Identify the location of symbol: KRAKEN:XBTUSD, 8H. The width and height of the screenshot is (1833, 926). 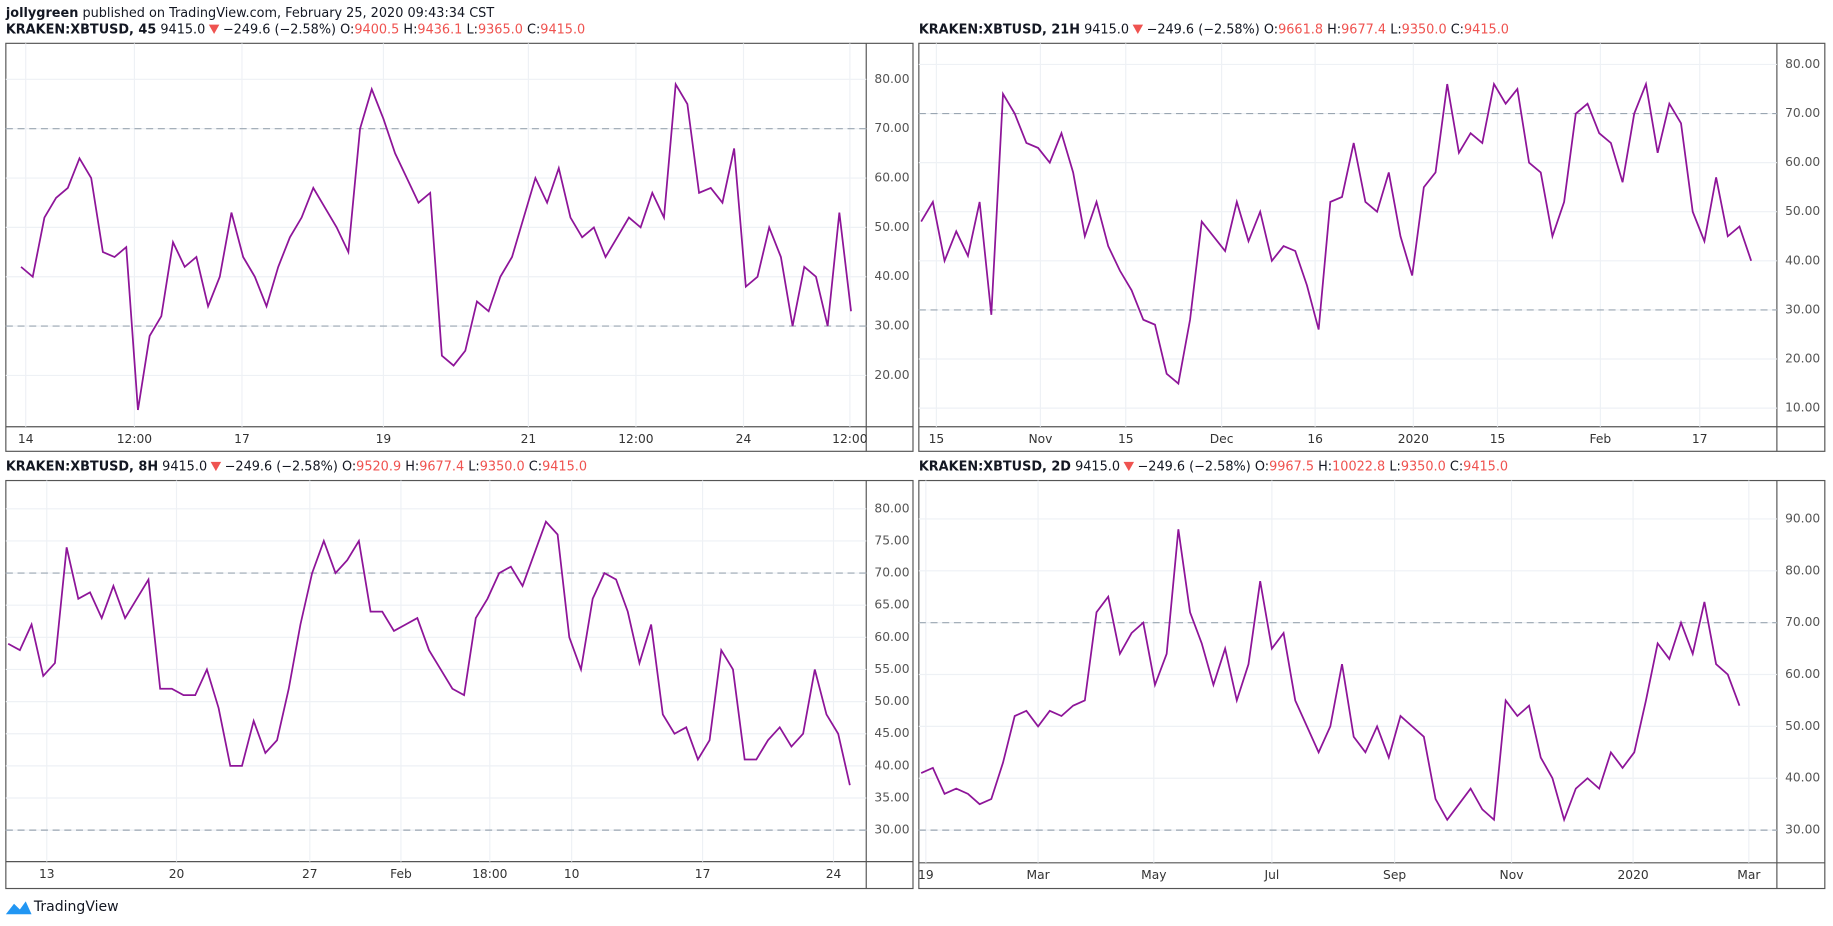
(82, 466).